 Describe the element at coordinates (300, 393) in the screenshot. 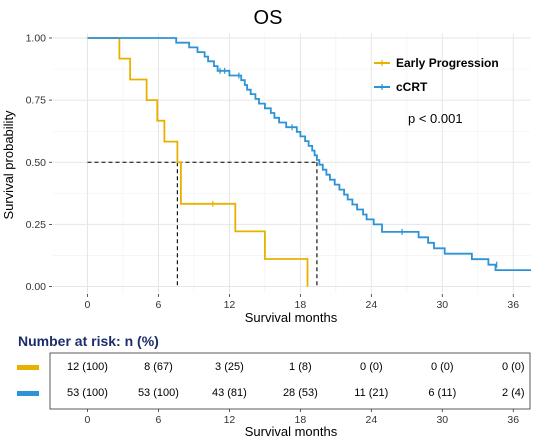

I see `risk-cell: 28 (53)` at that location.